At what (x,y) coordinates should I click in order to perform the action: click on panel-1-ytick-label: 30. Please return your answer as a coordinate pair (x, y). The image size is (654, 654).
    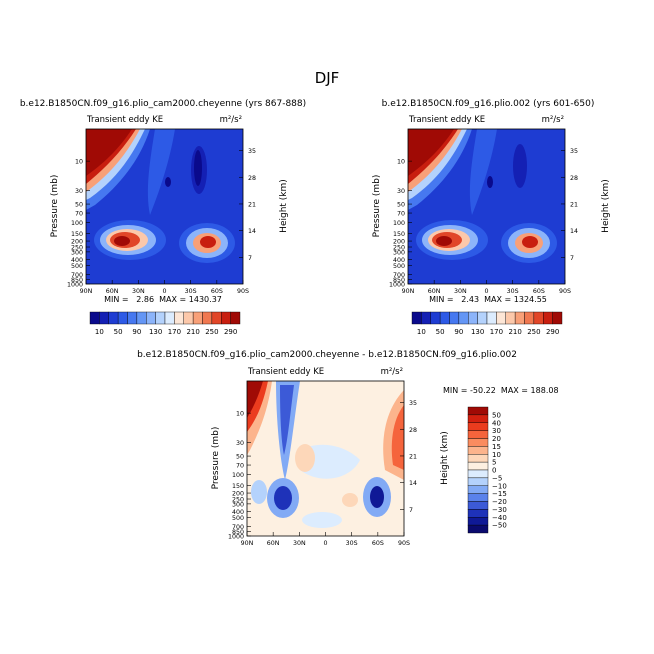
    Looking at the image, I should click on (401, 191).